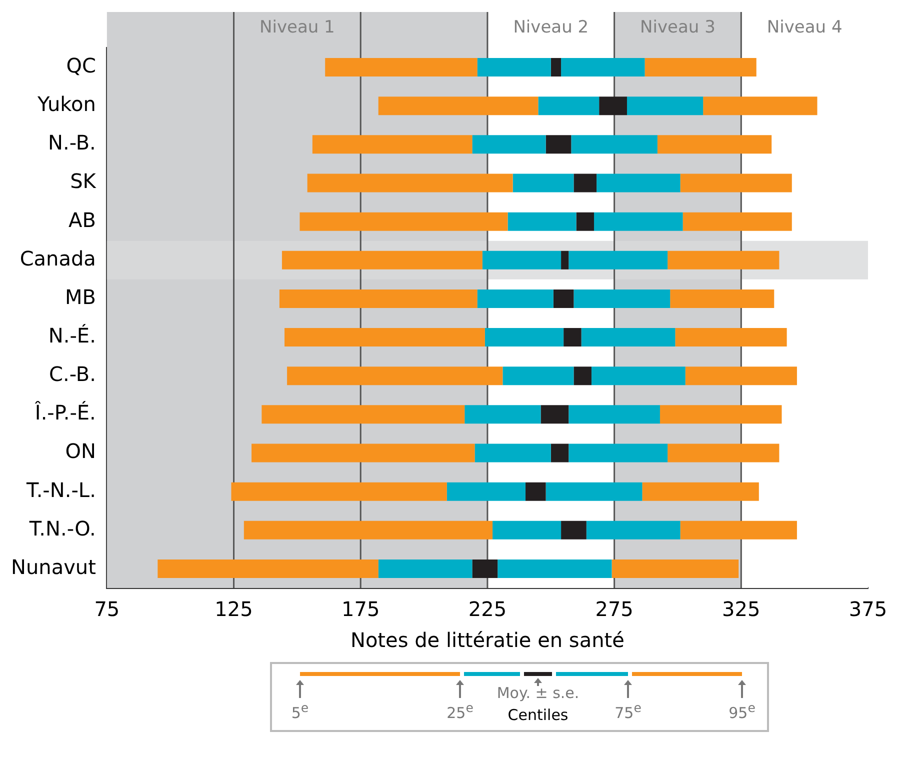 The width and height of the screenshot is (907, 761). Describe the element at coordinates (804, 27) in the screenshot. I see `band-label: Niveau 4` at that location.